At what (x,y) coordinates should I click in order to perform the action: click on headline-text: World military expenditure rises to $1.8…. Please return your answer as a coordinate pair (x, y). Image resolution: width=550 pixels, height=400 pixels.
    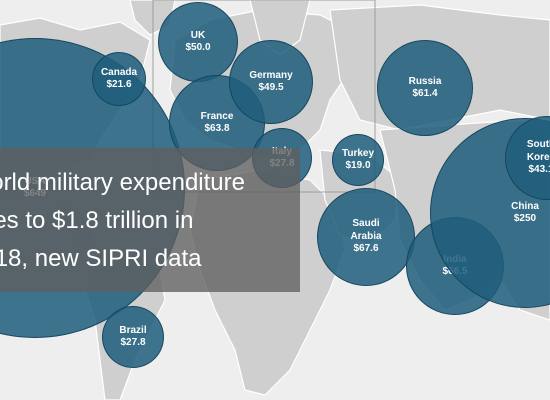
    Looking at the image, I should click on (122, 220).